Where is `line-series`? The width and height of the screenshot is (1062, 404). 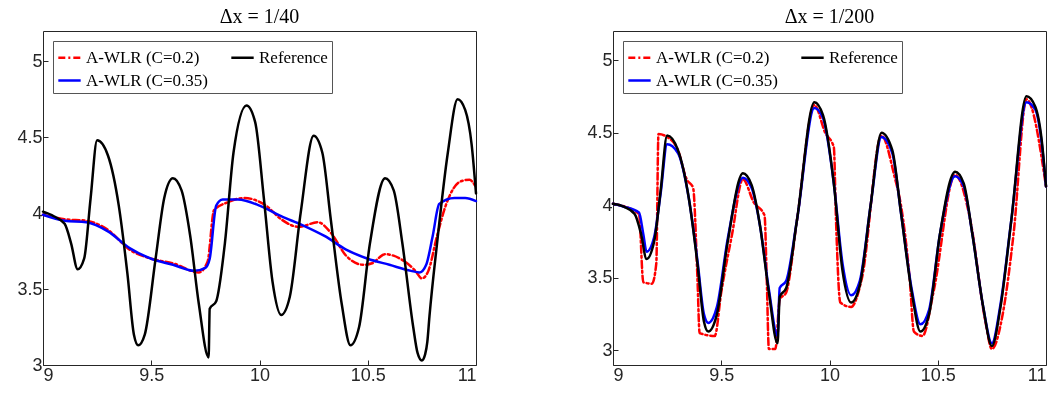 line-series is located at coordinates (259, 235).